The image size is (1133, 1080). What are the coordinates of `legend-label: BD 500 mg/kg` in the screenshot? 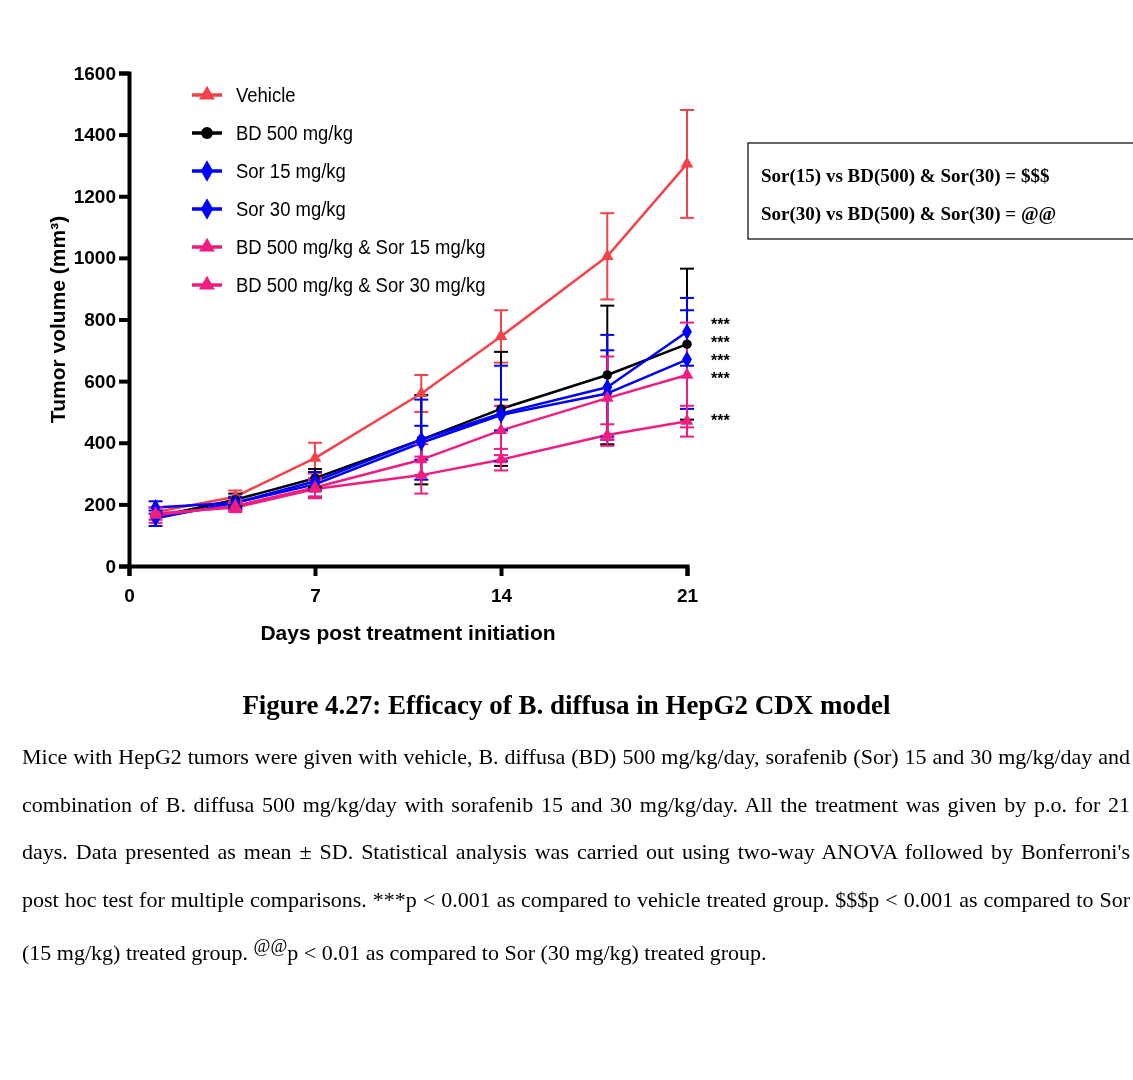 It's located at (295, 132).